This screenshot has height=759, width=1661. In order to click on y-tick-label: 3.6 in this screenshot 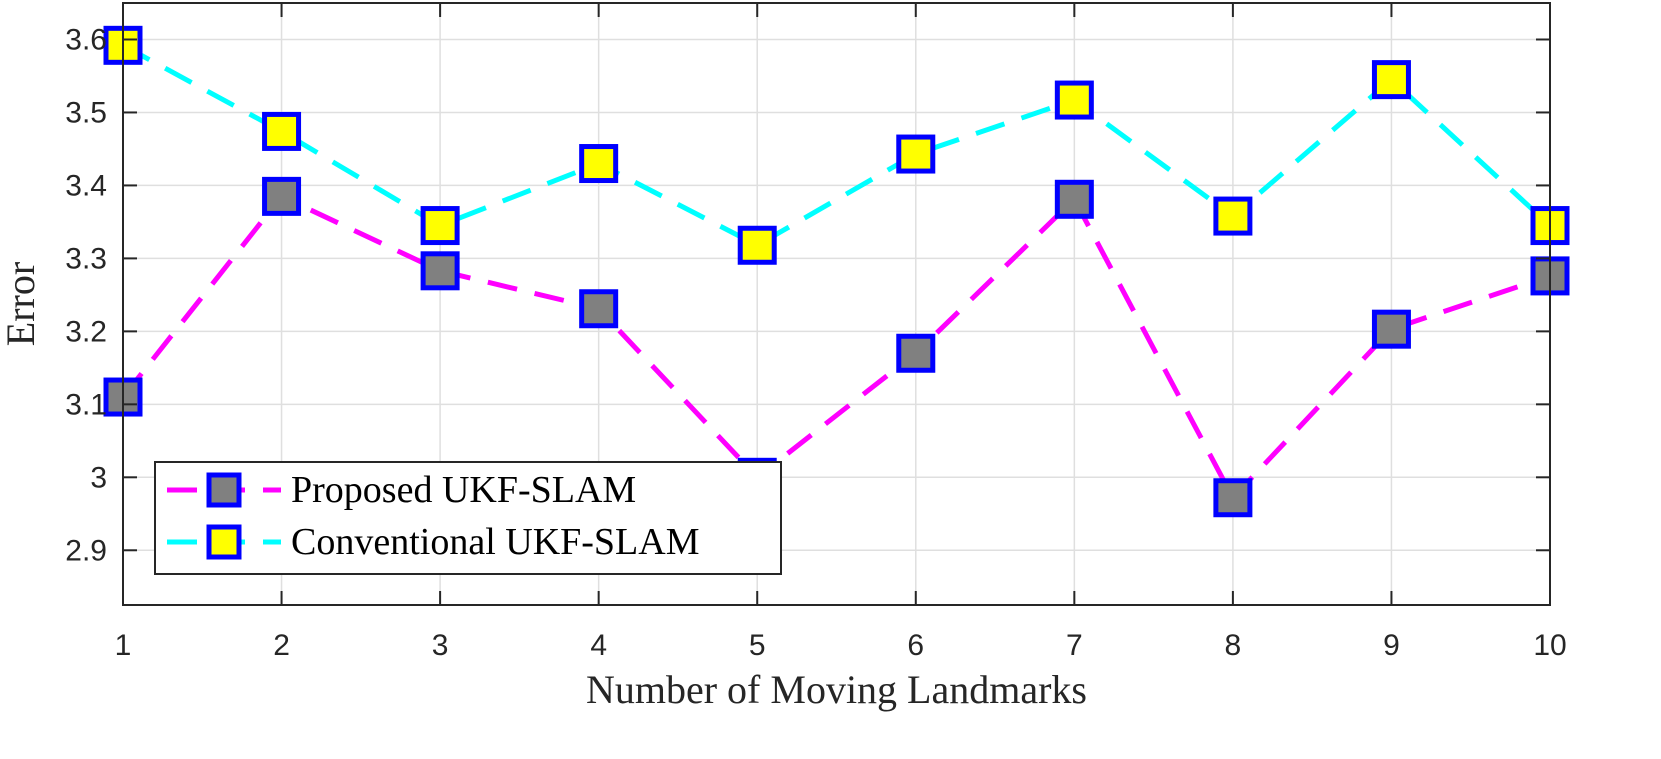, I will do `click(86, 39)`.